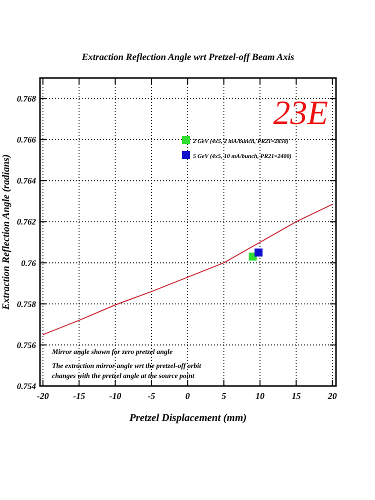  Describe the element at coordinates (187, 58) in the screenshot. I see `chart-title: Extraction Reflection Angle wrt Pretzel-off Beam Axis` at that location.